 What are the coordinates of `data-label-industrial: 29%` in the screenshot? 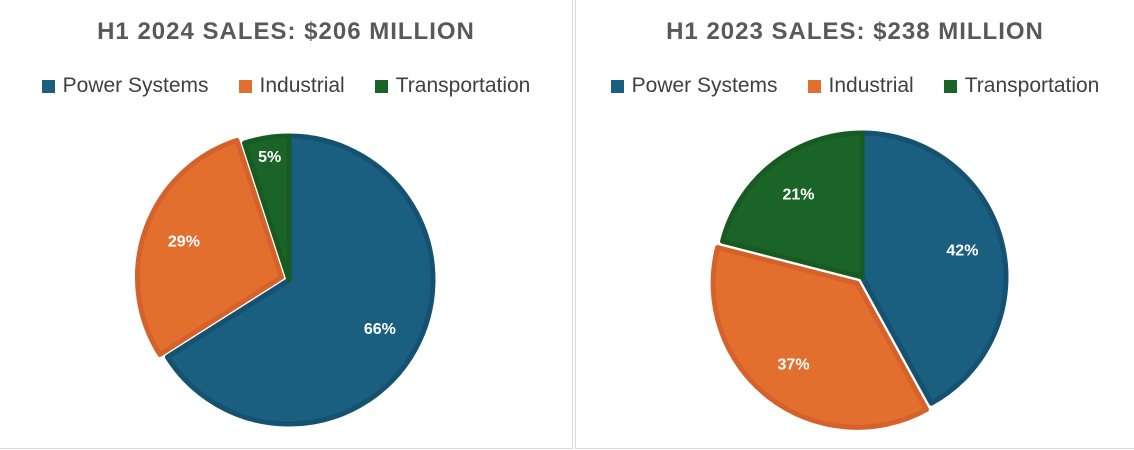 It's located at (184, 241).